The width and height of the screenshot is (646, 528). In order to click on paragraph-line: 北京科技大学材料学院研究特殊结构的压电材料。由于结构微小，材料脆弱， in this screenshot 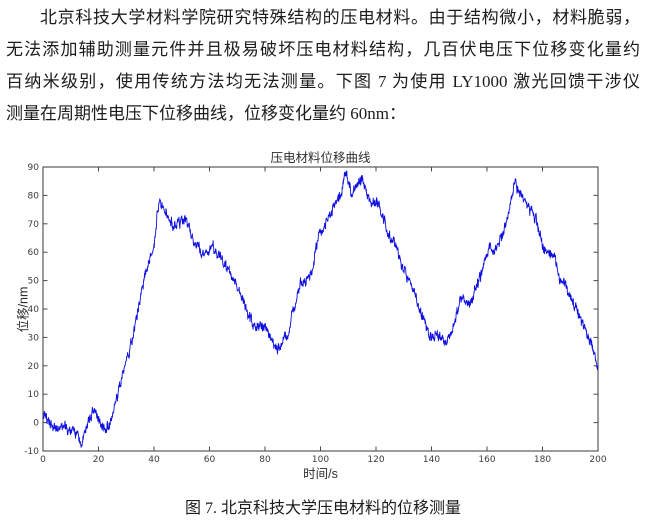, I will do `click(340, 17)`.